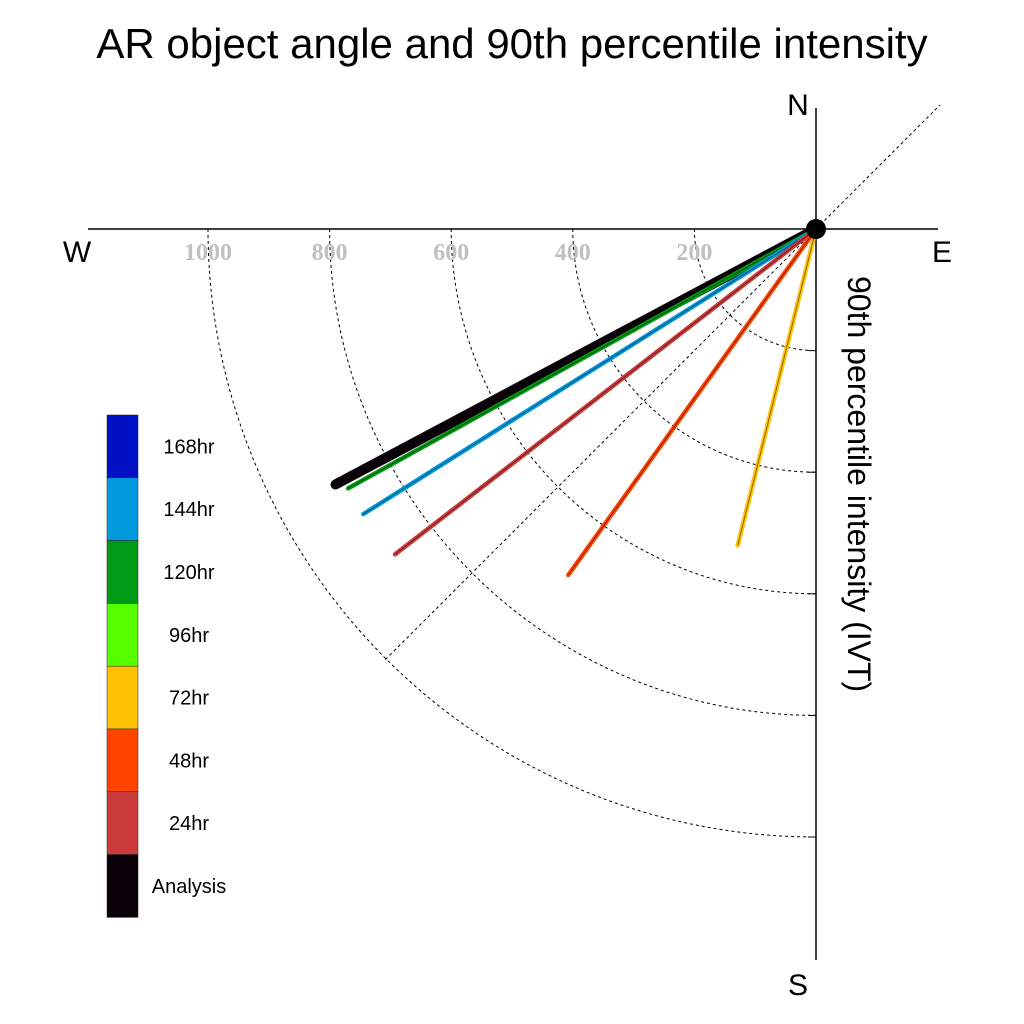  Describe the element at coordinates (798, 985) in the screenshot. I see `compass-south: S` at that location.